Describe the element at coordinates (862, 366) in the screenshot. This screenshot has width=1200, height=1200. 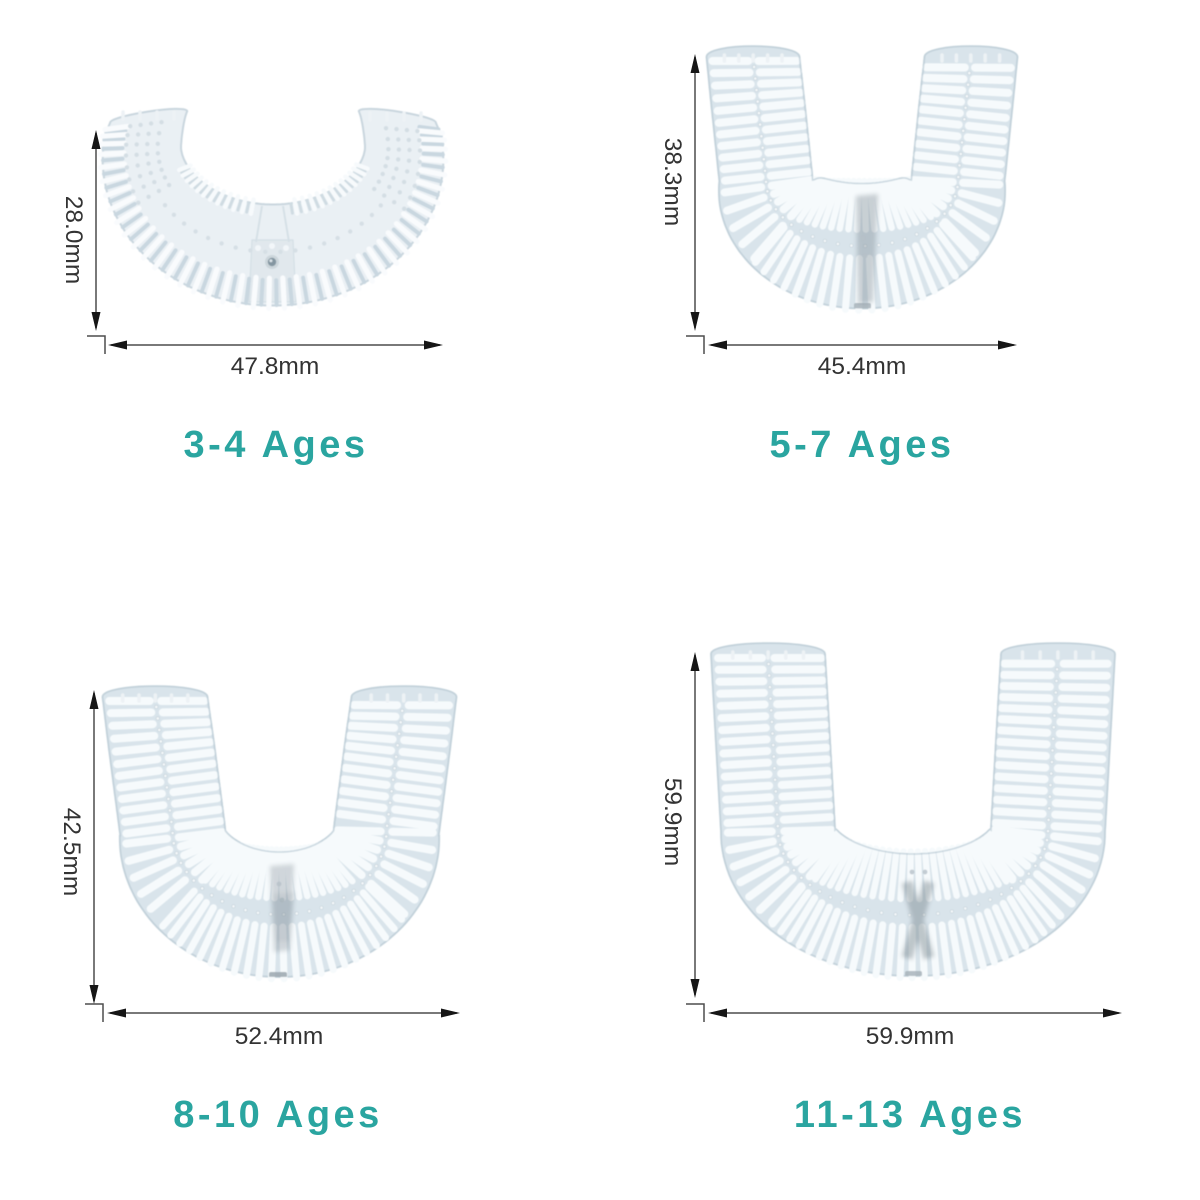
I see `svg-text: 45.4mm` at that location.